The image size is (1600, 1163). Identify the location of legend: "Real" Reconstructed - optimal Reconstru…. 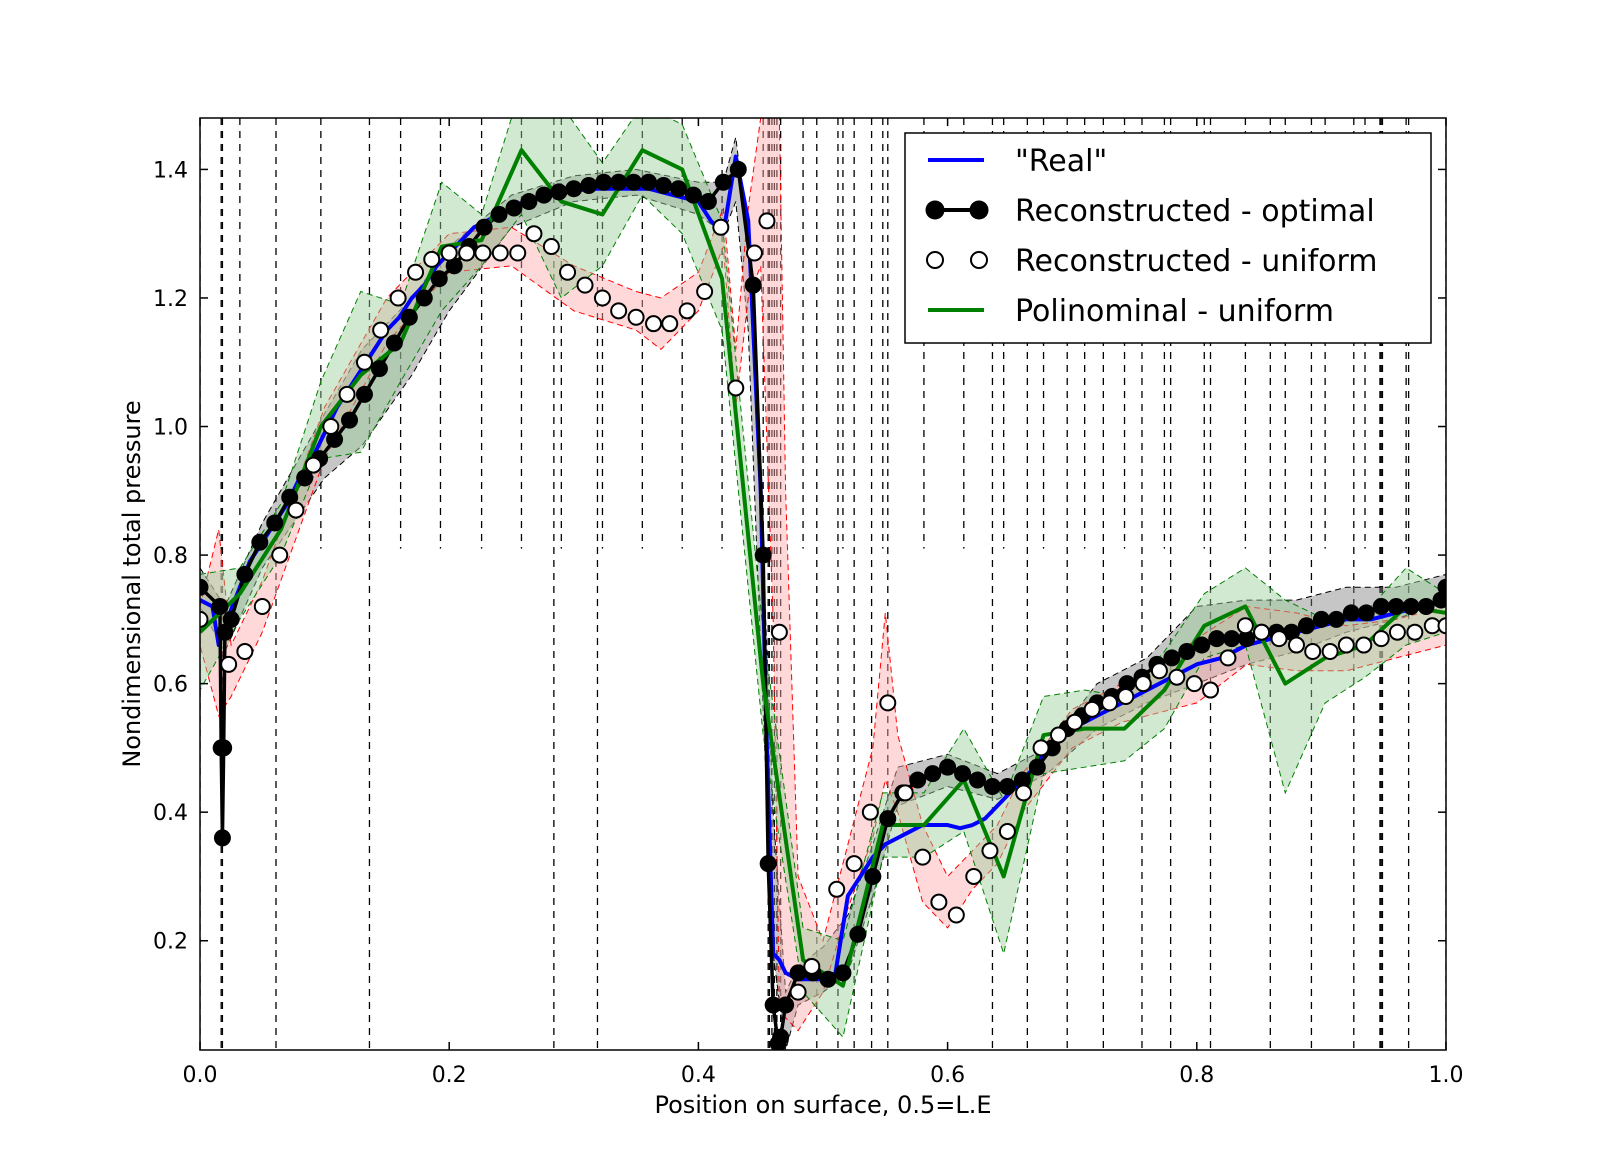
(1168, 238).